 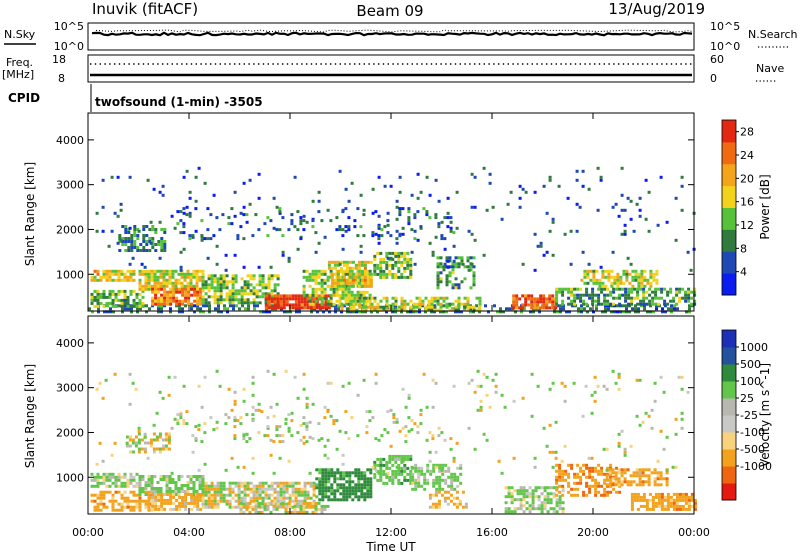 What do you see at coordinates (492, 532) in the screenshot?
I see `x-tick-label: 16:00` at bounding box center [492, 532].